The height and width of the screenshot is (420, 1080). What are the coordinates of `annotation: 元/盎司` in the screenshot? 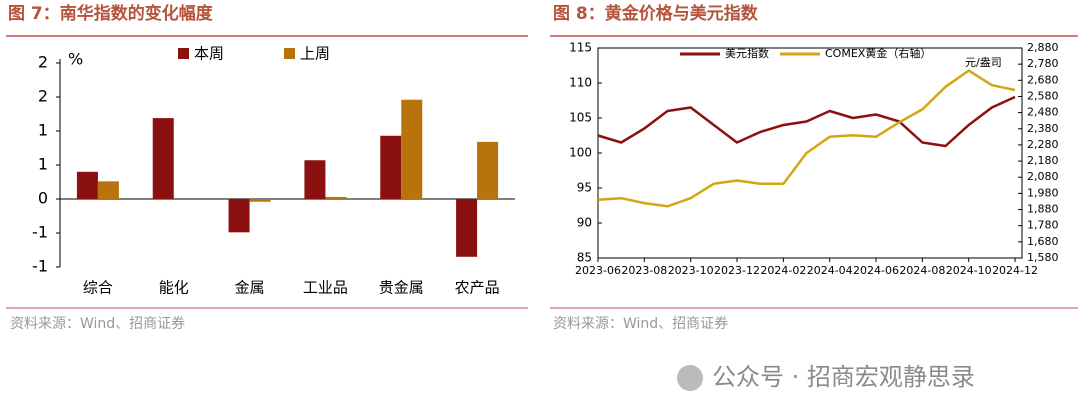 It's located at (983, 62).